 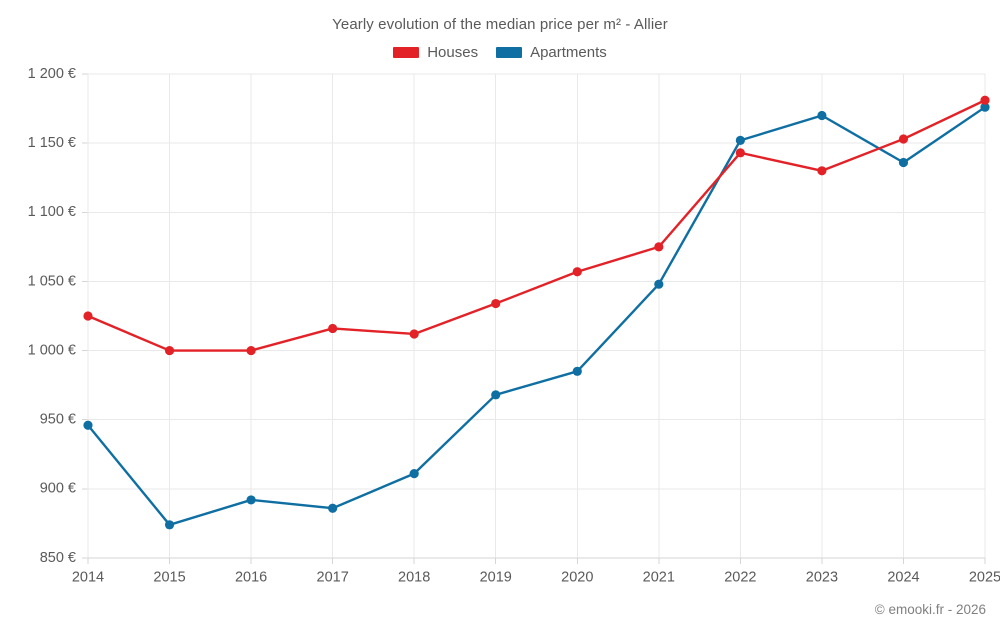 What do you see at coordinates (903, 578) in the screenshot?
I see `x-axis-tick-label: 2024` at bounding box center [903, 578].